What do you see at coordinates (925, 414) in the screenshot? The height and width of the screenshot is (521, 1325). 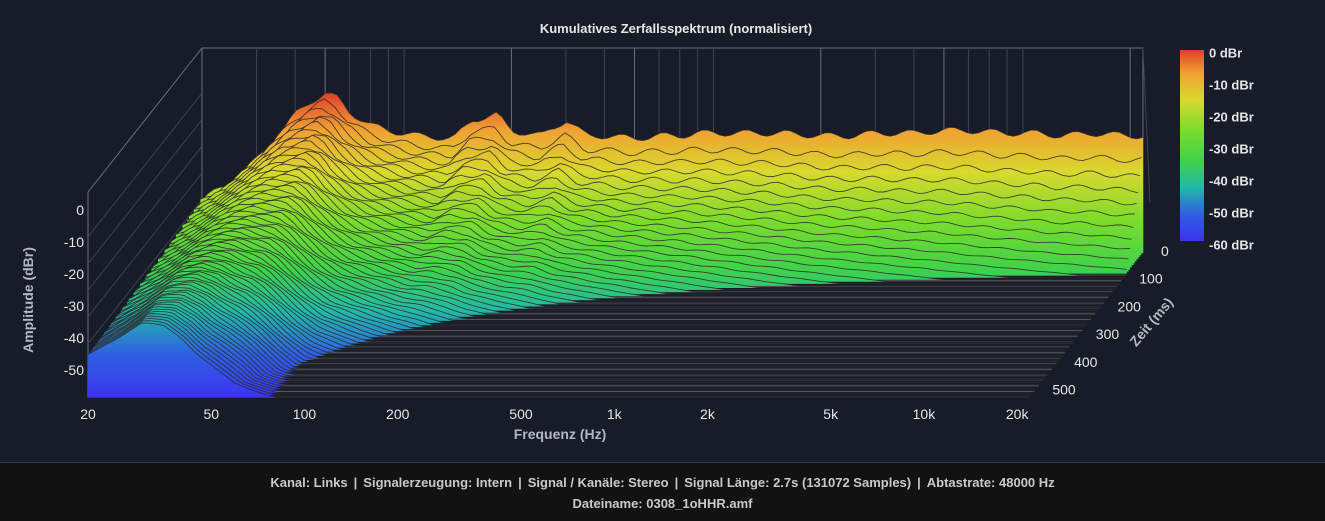 I see `x-tick-label: 10k` at bounding box center [925, 414].